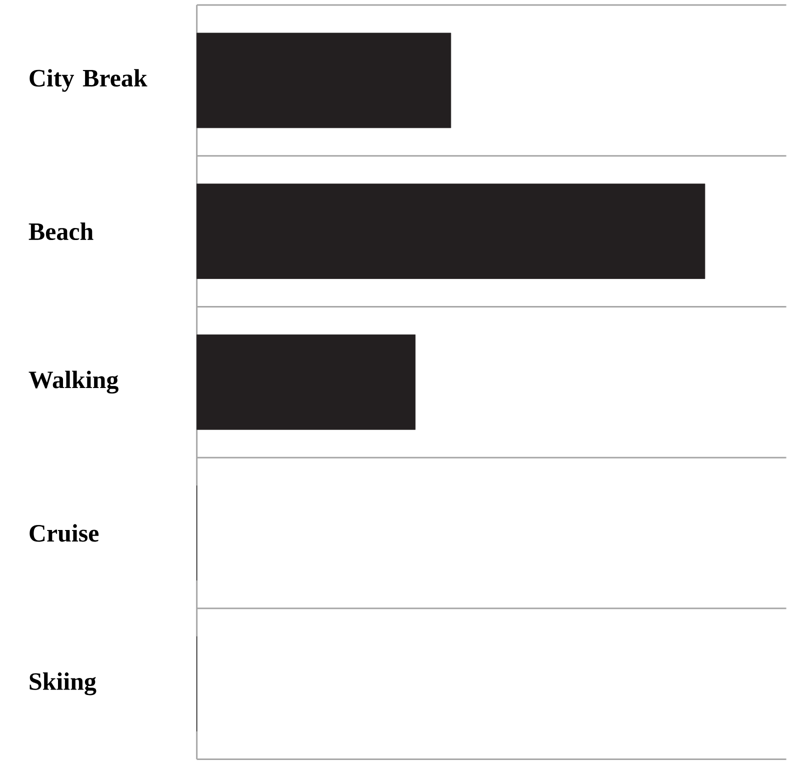  Describe the element at coordinates (61, 231) in the screenshot. I see `y-tick-label: Beach` at that location.